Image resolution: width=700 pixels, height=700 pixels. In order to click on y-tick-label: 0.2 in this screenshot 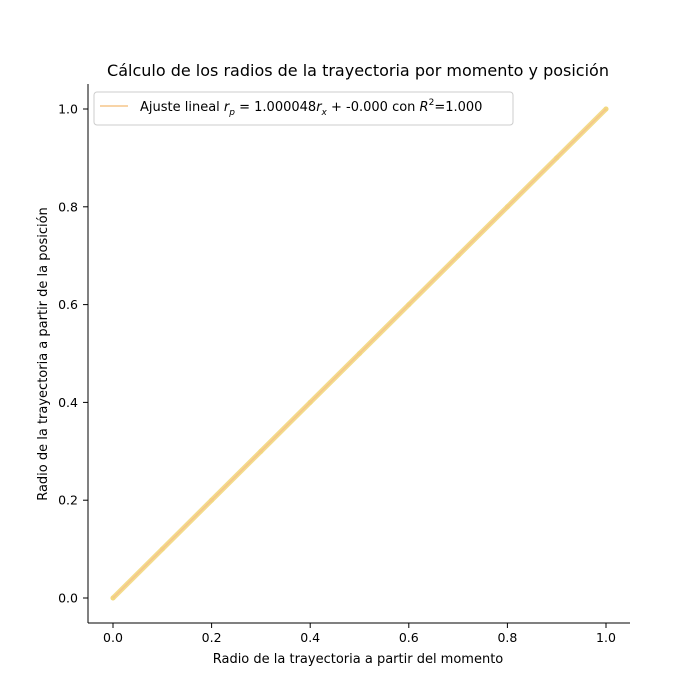, I will do `click(68, 500)`.